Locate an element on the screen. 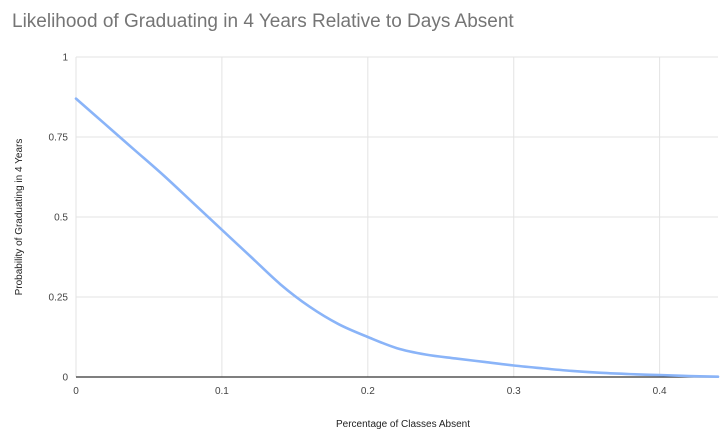 Image resolution: width=722 pixels, height=431 pixels. y-axis-tick-labels: 0 0.25 0.5 0.75 1 is located at coordinates (59, 218).